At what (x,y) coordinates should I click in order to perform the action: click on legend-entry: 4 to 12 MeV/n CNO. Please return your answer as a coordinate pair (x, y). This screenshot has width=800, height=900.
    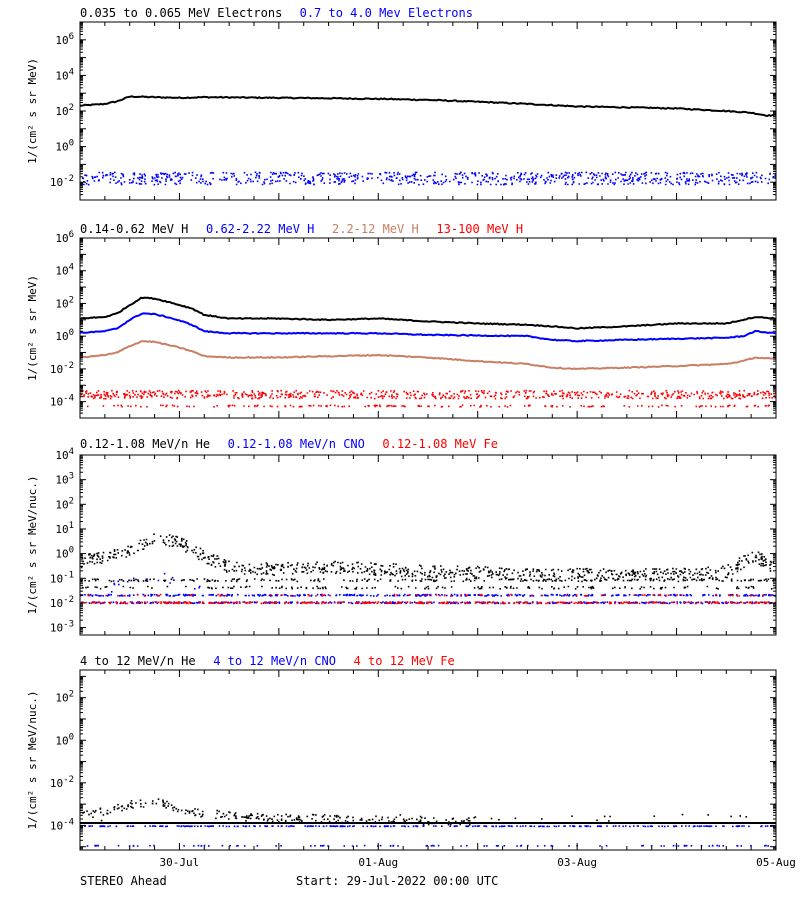
    Looking at the image, I should click on (274, 661).